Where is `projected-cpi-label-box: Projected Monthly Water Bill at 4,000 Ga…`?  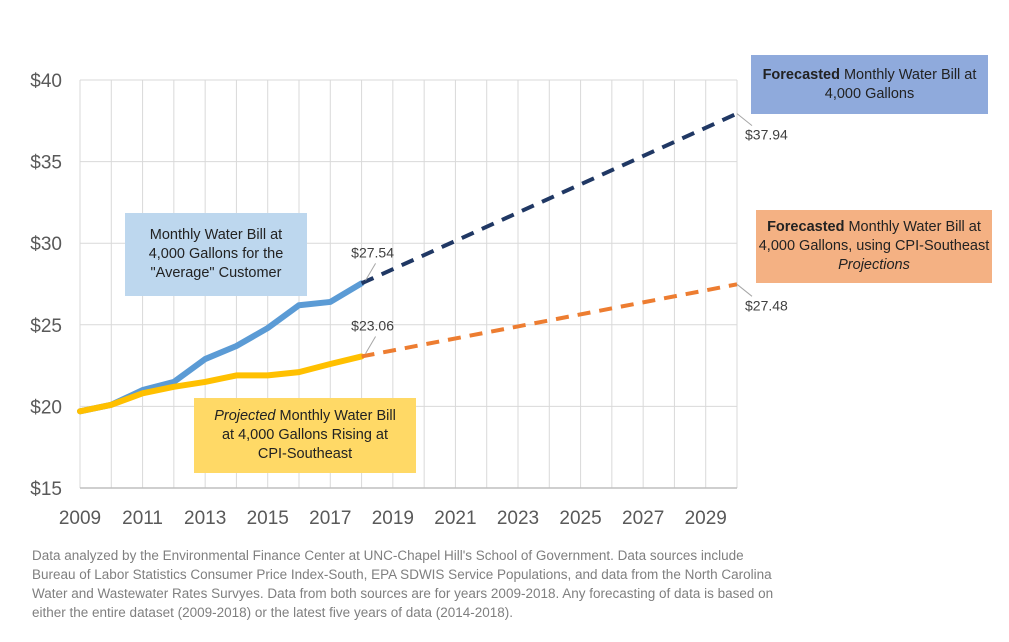 projected-cpi-label-box: Projected Monthly Water Bill at 4,000 Ga… is located at coordinates (305, 435).